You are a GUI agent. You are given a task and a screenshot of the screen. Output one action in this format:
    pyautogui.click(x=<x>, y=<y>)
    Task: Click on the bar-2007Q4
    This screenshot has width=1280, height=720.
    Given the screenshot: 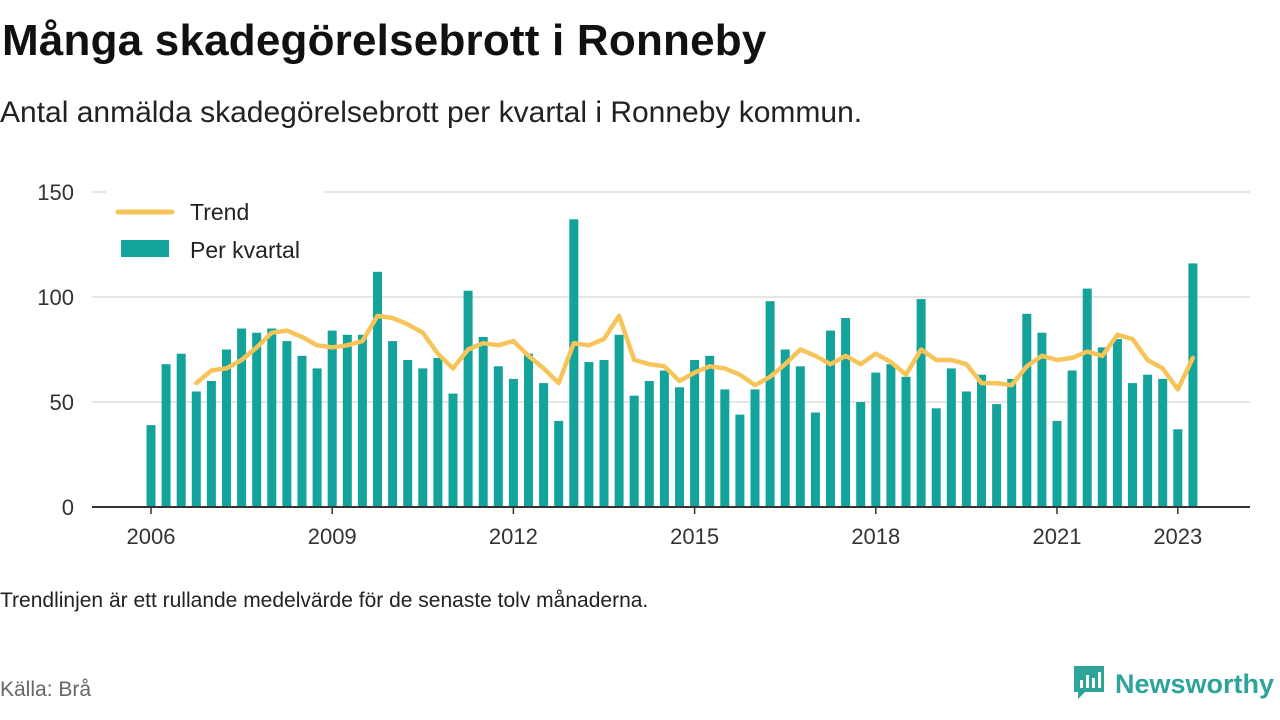 What is the action you would take?
    pyautogui.click(x=257, y=419)
    